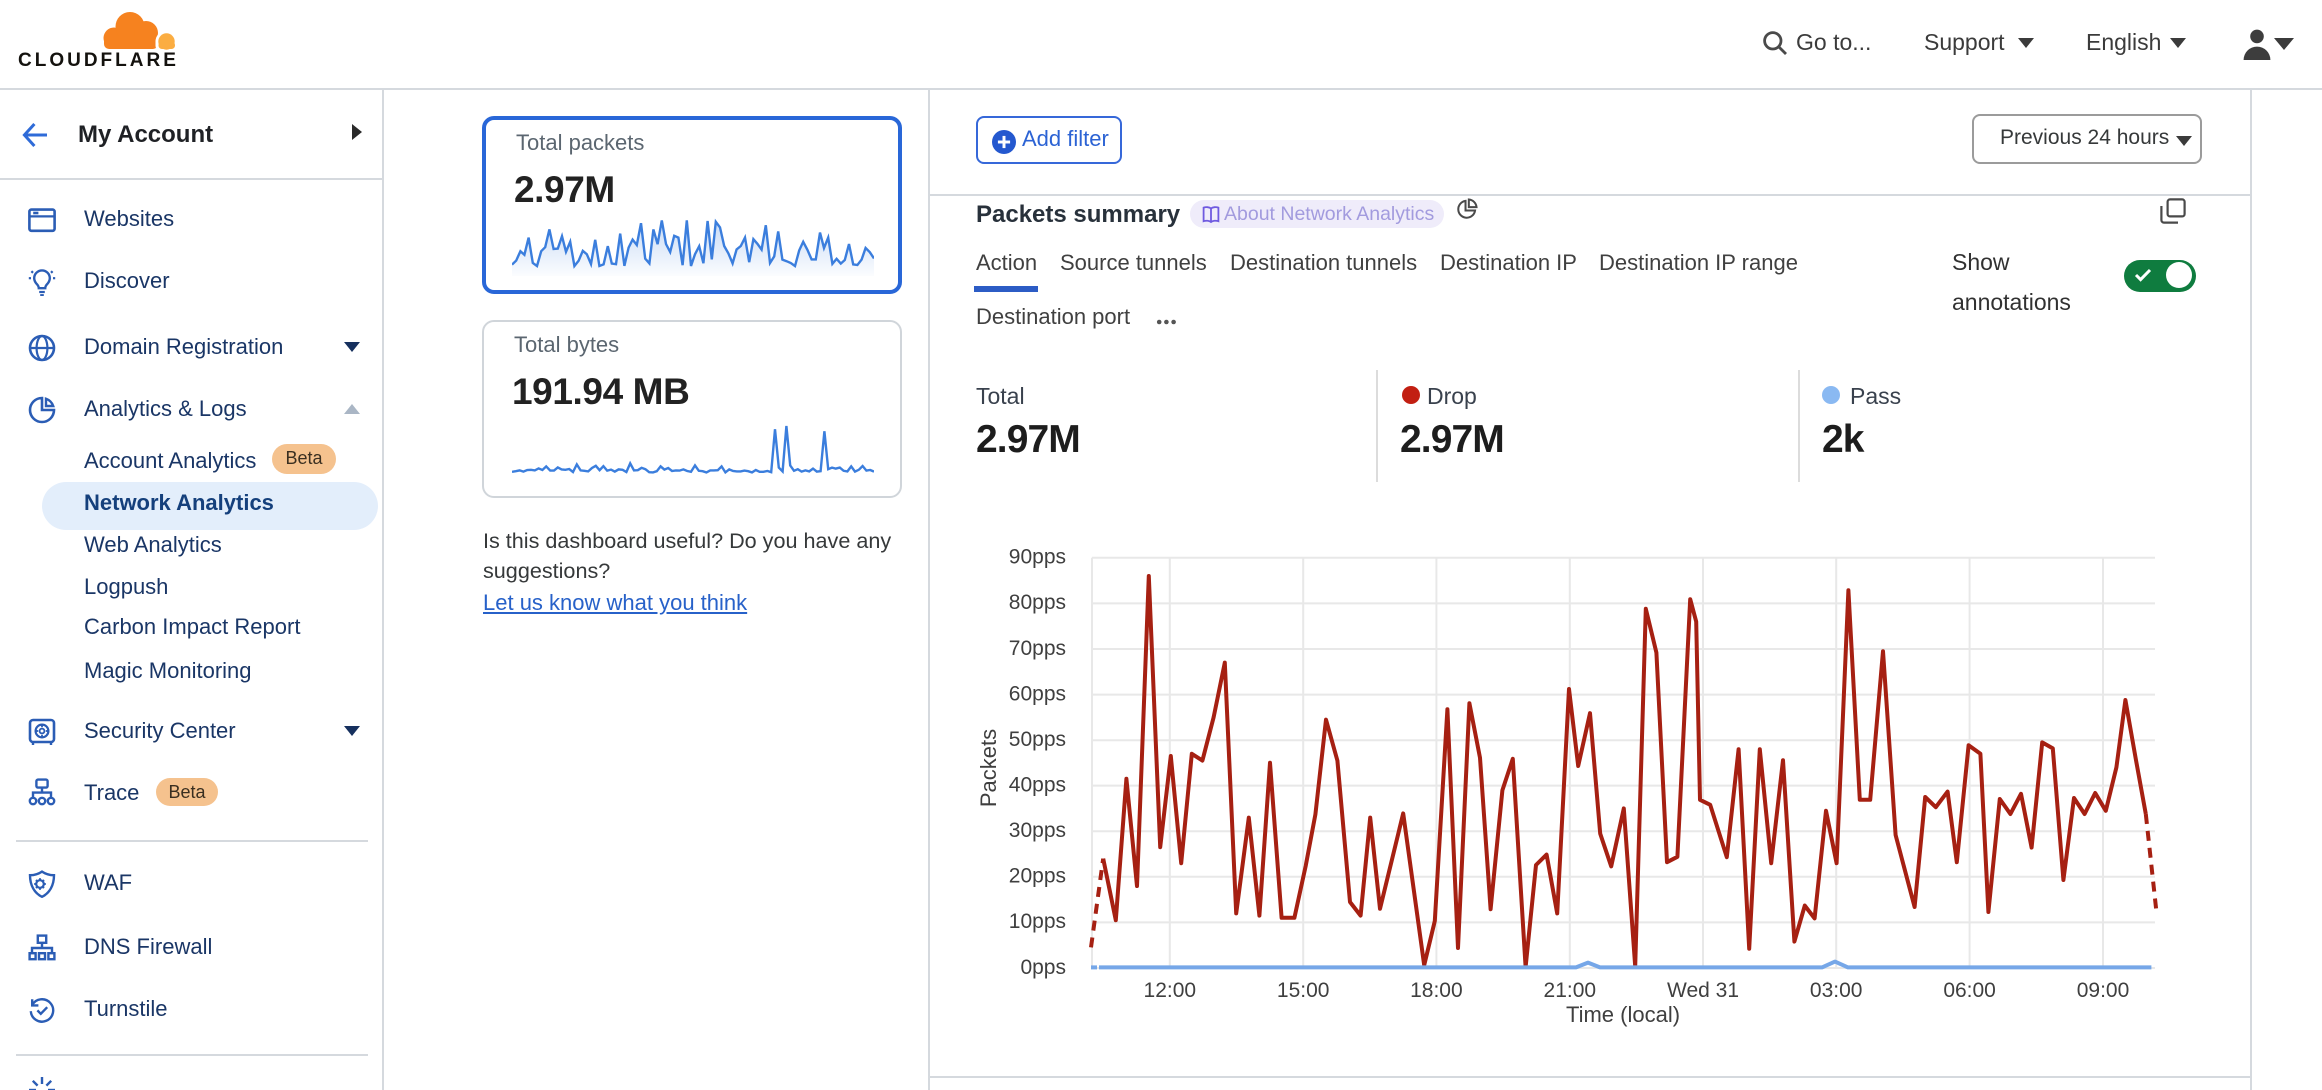 The image size is (2322, 1090). I want to click on svg-text: 12:00, so click(1170, 990).